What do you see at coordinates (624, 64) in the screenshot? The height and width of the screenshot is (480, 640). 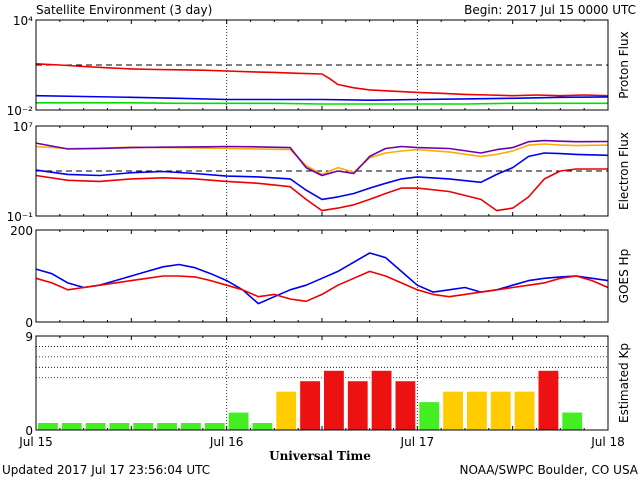 I see `y-axis-label: Proton Flux` at bounding box center [624, 64].